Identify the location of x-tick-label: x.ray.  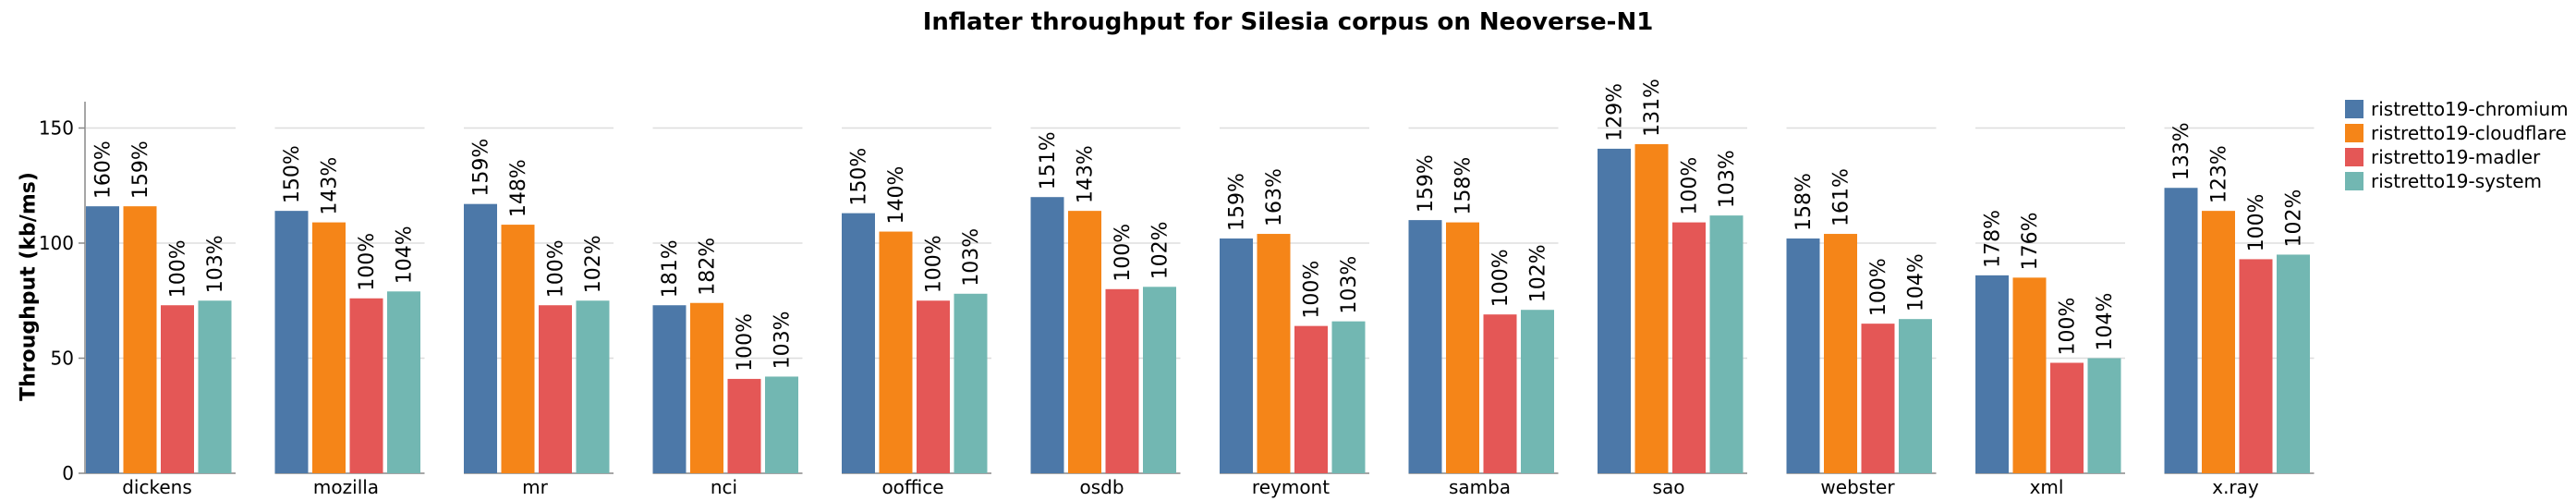
(2235, 487).